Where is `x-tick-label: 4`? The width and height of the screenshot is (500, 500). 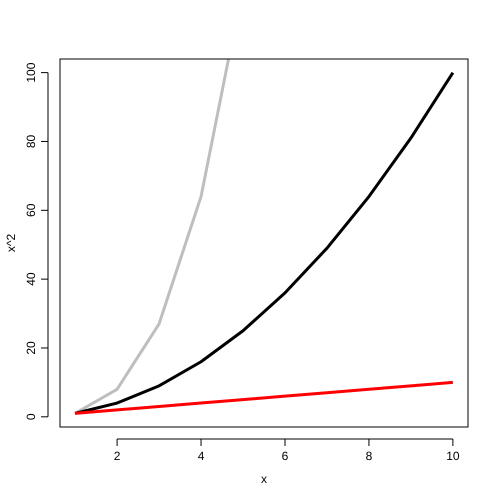 x-tick-label: 4 is located at coordinates (201, 456).